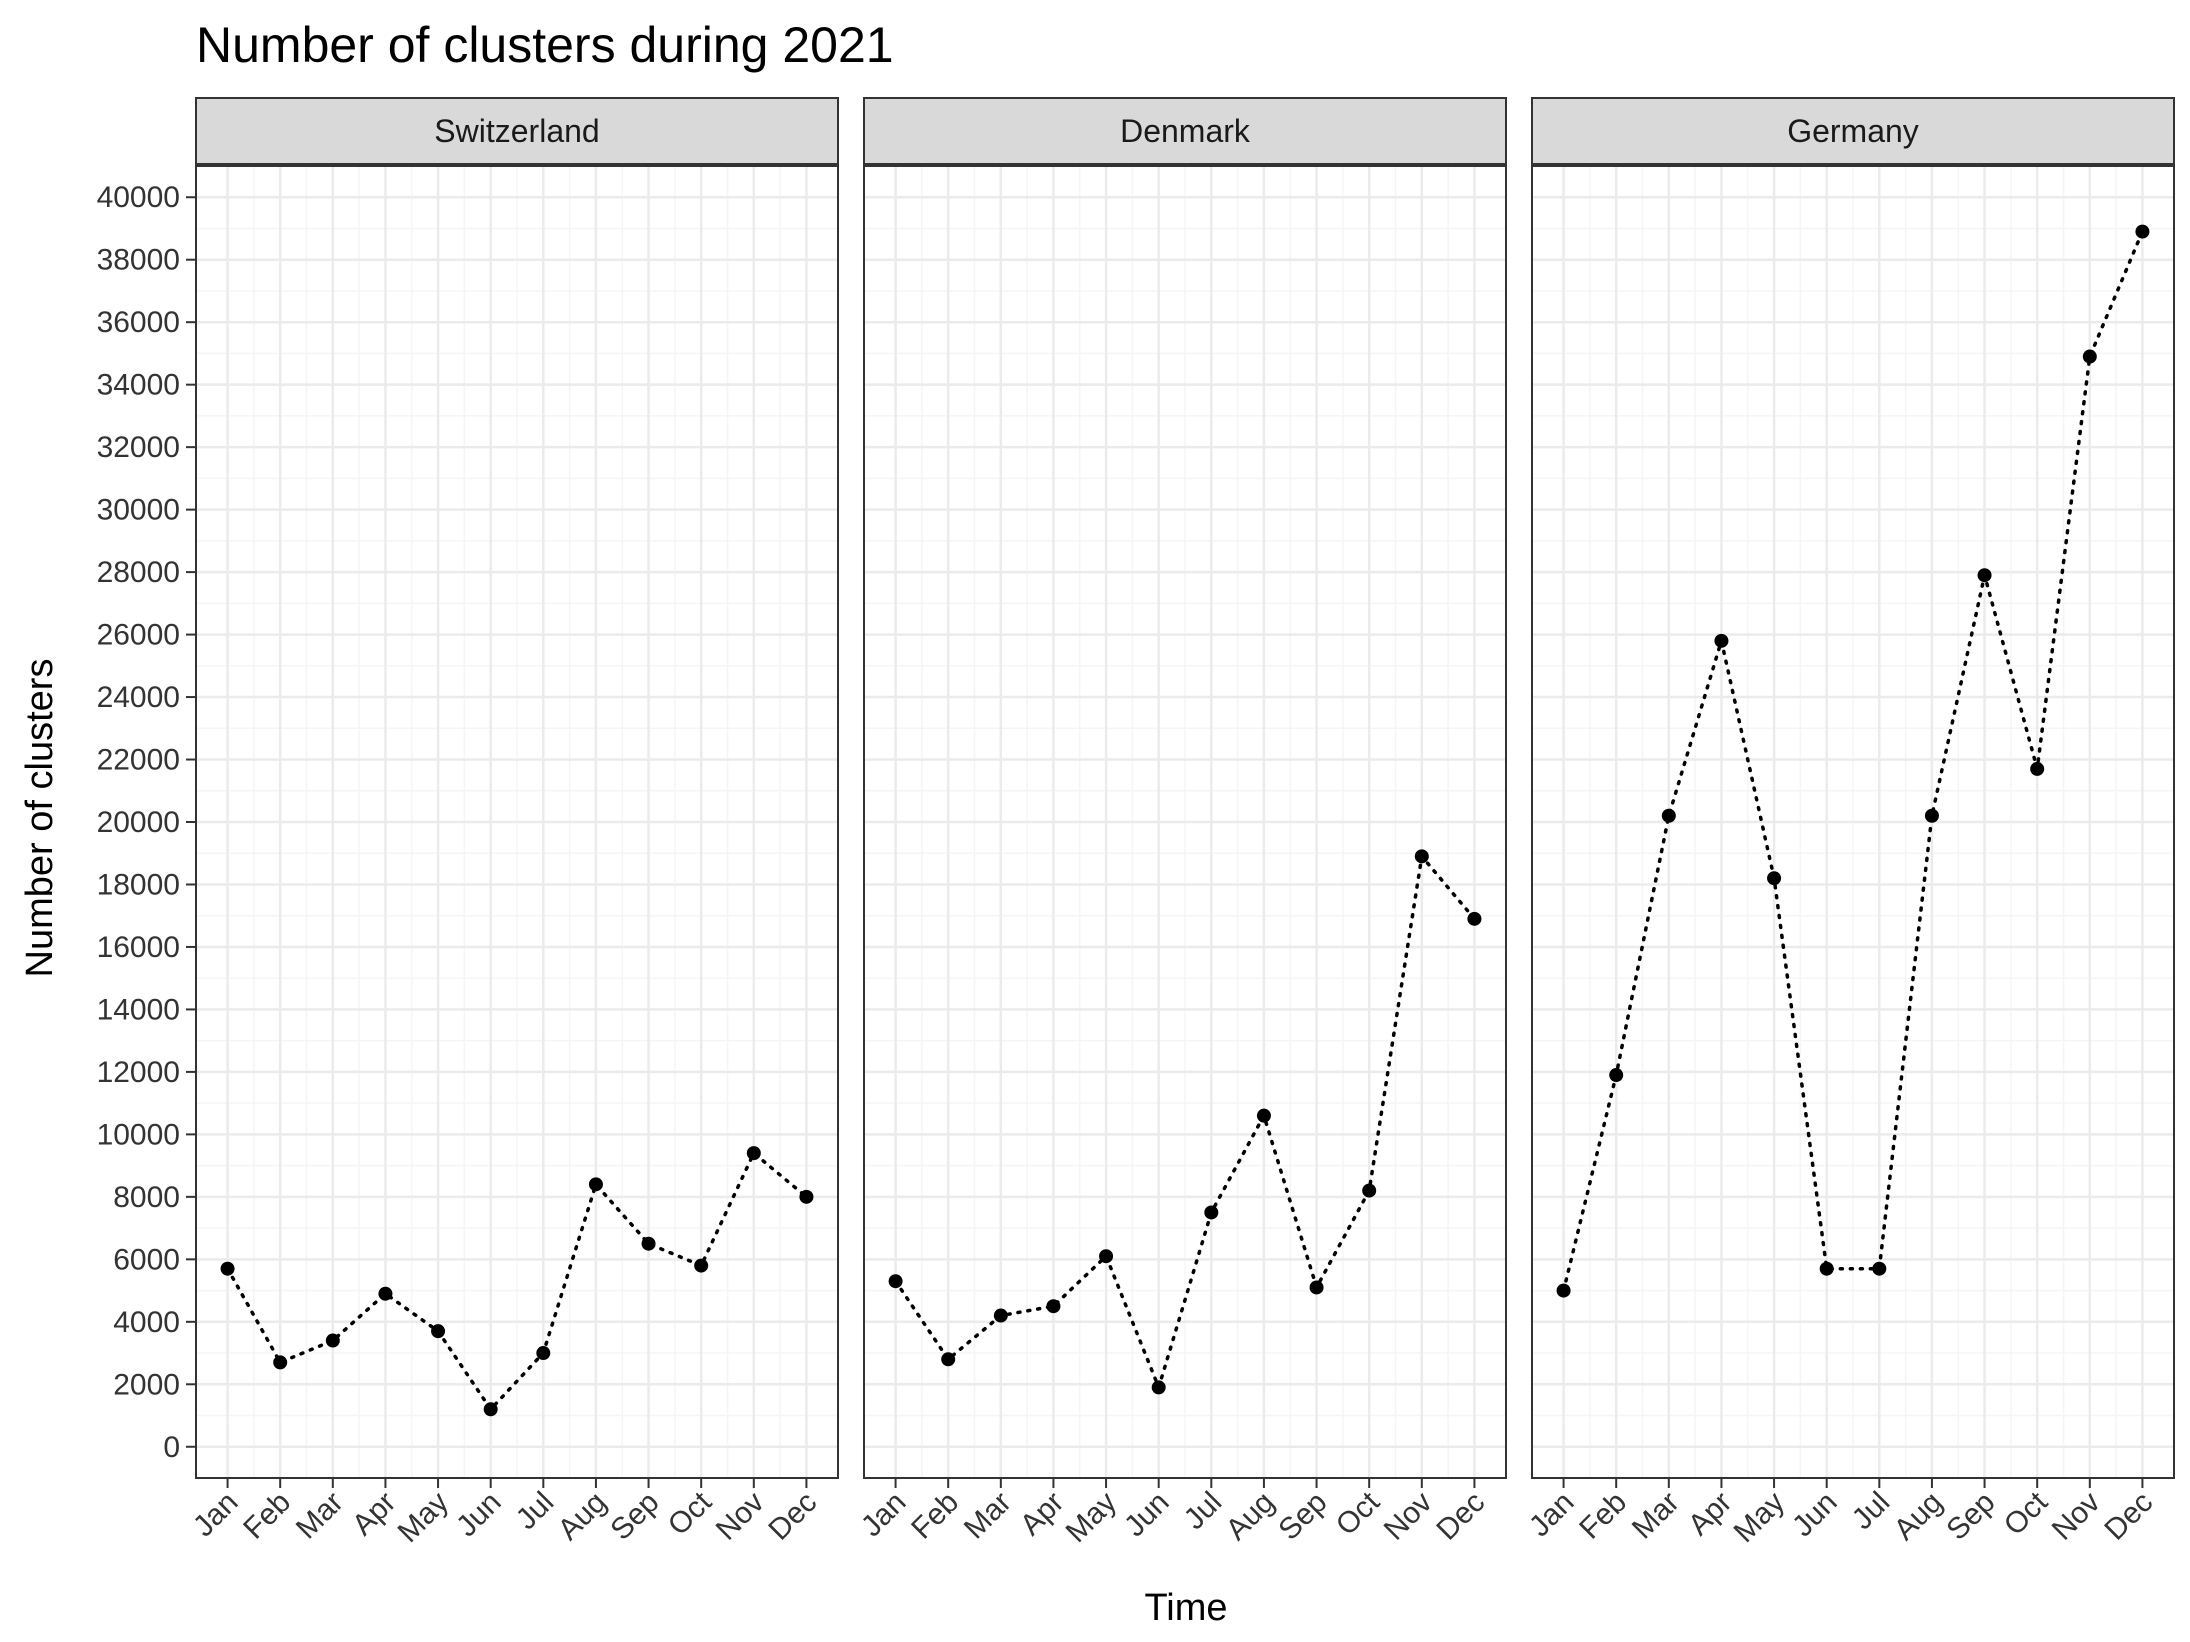 This screenshot has height=1642, width=2190. Describe the element at coordinates (40, 818) in the screenshot. I see `y-axis-title: Number of clusters` at that location.